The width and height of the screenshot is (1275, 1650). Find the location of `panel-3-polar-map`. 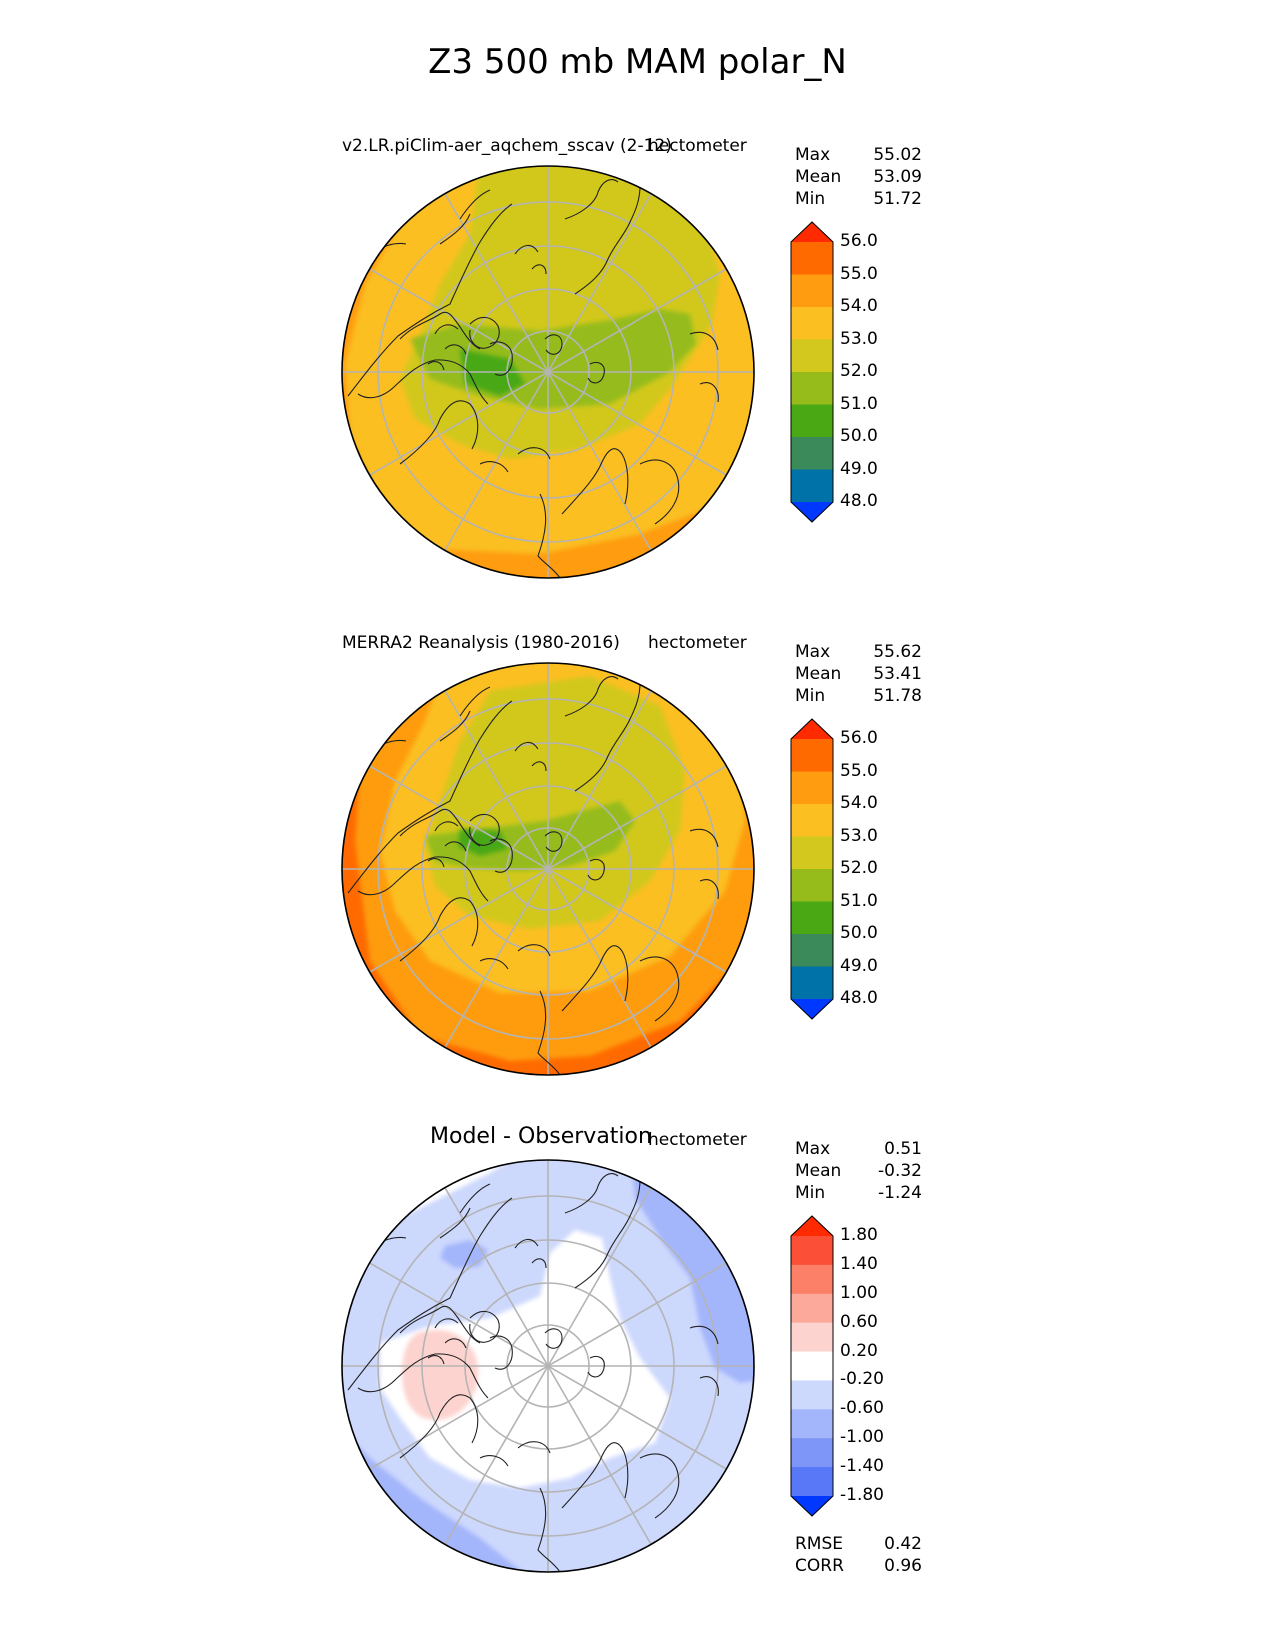

panel-3-polar-map is located at coordinates (548, 1366).